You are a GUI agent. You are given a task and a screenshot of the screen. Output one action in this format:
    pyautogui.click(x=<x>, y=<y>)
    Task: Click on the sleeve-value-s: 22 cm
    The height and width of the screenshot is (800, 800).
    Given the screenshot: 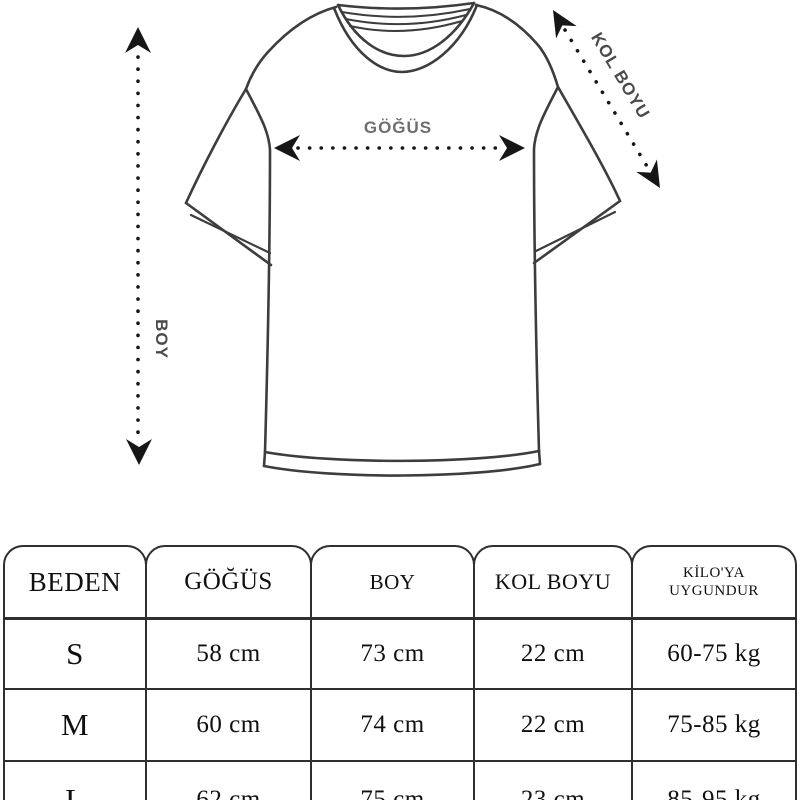 What is the action you would take?
    pyautogui.click(x=553, y=655)
    